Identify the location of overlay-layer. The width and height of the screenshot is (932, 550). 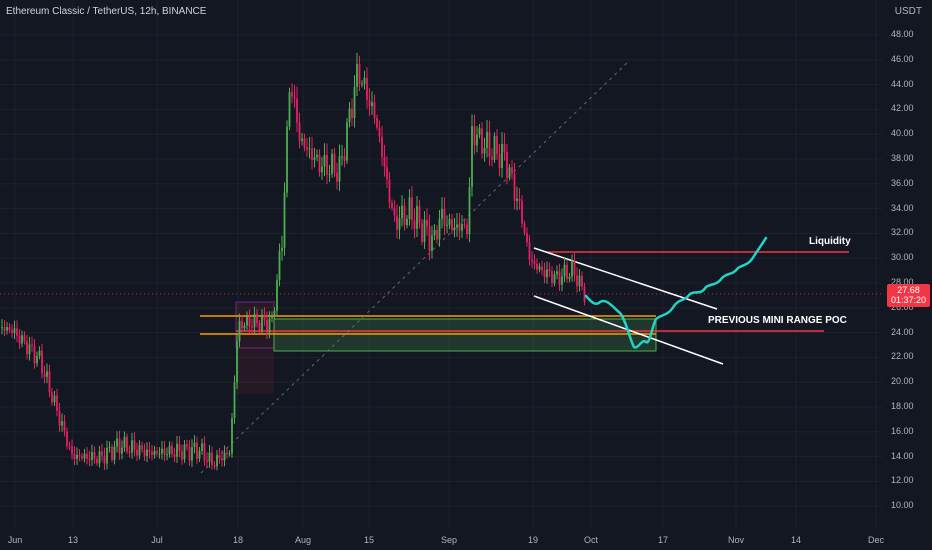
(676, 292).